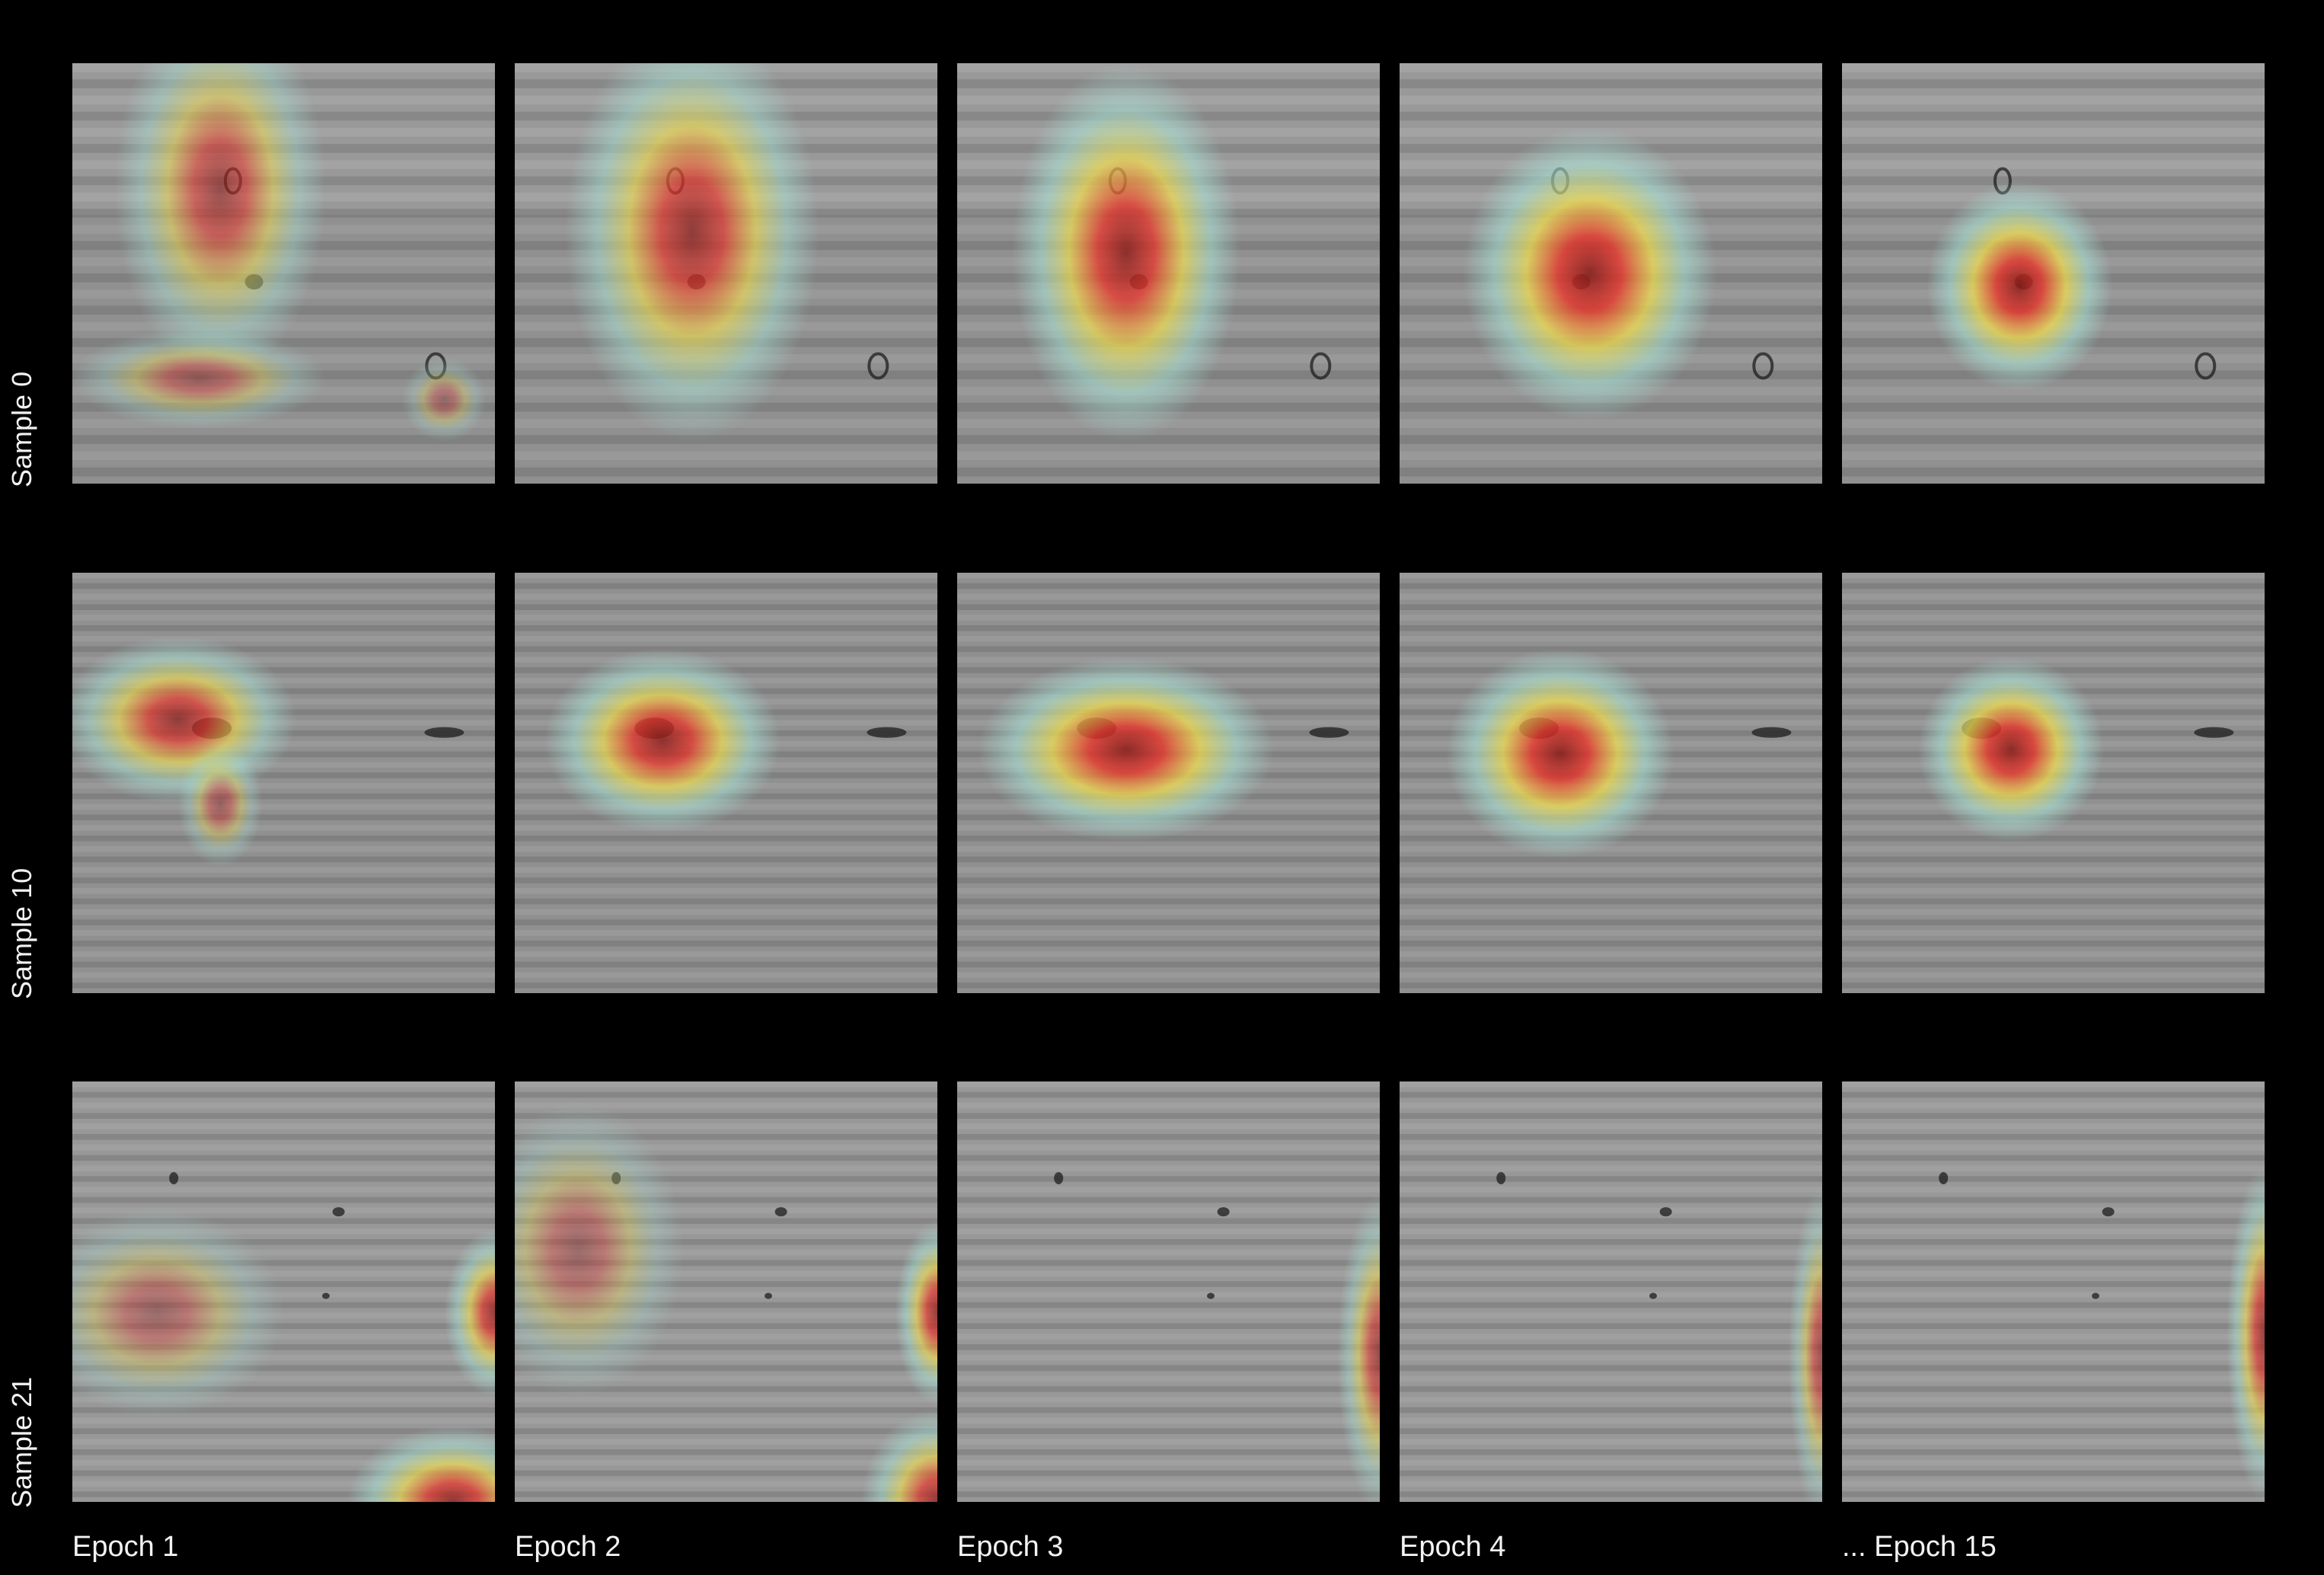 Image resolution: width=2324 pixels, height=1575 pixels. I want to click on col-label-epoch-2: Epoch 2, so click(568, 1547).